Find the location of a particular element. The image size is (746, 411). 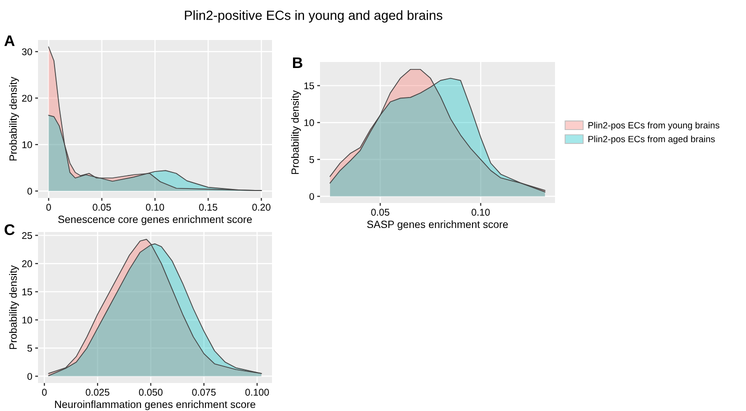

x-tick-label: 0.20 is located at coordinates (261, 207).